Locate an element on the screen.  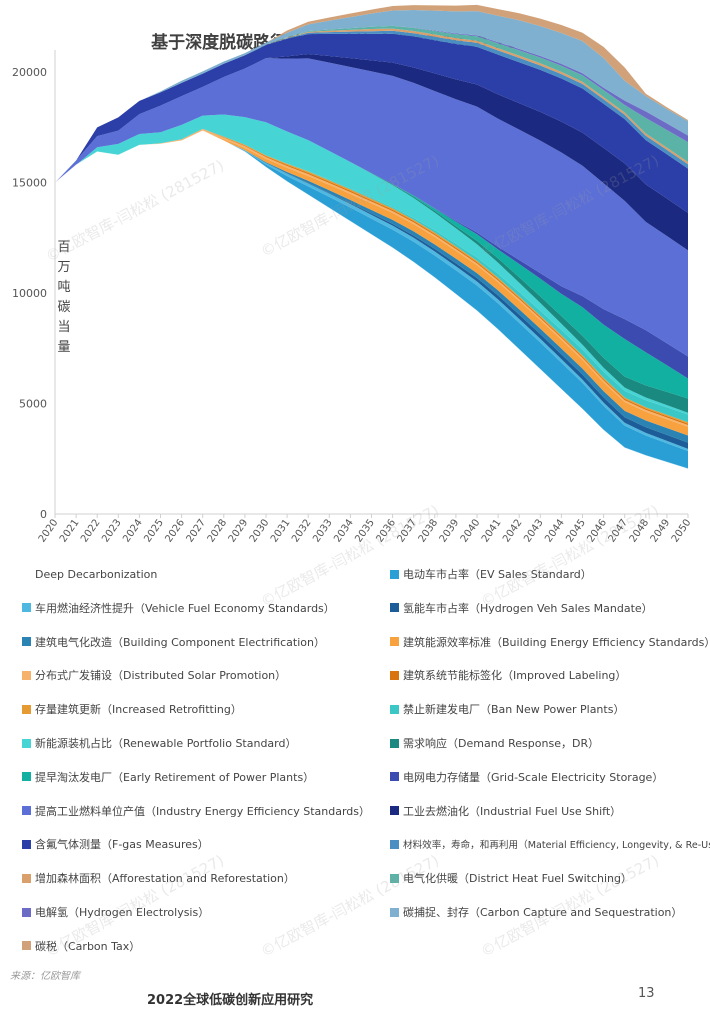
legend-label: Deep Decarbonization is located at coordinates (96, 574).